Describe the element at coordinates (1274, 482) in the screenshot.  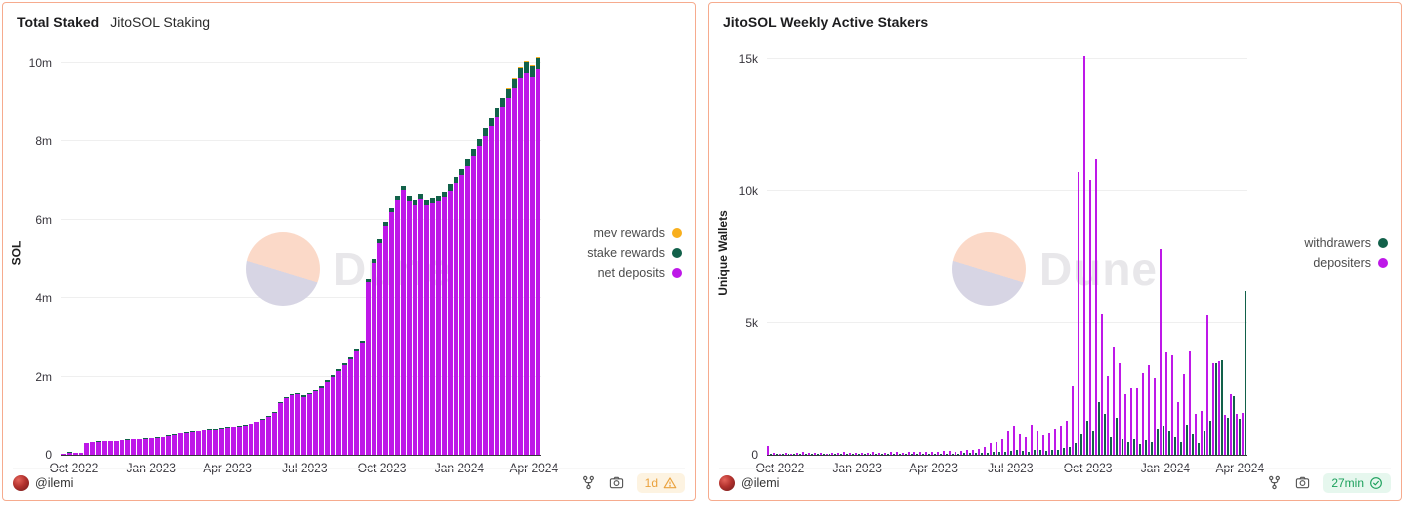
I see `fork-icon` at that location.